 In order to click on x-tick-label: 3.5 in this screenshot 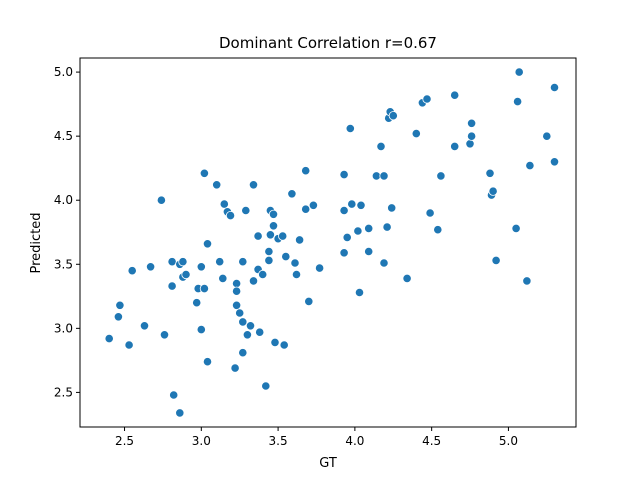, I will do `click(278, 441)`.